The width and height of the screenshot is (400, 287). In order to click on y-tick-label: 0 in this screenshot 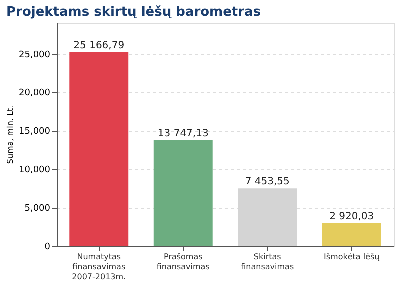, I will do `click(47, 247)`.